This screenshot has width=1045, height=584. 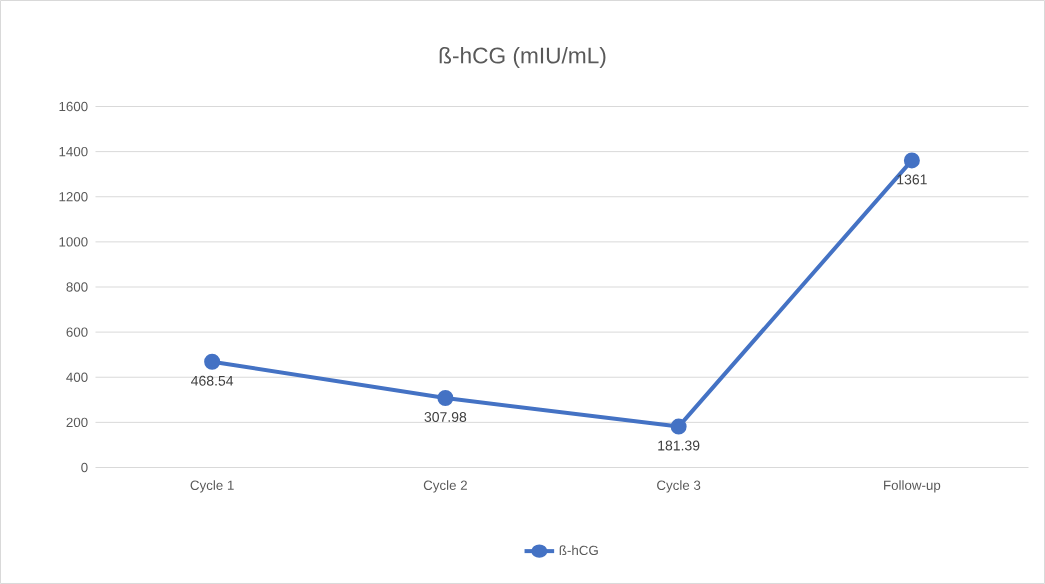 What do you see at coordinates (77, 287) in the screenshot?
I see `y-tick-label: 800` at bounding box center [77, 287].